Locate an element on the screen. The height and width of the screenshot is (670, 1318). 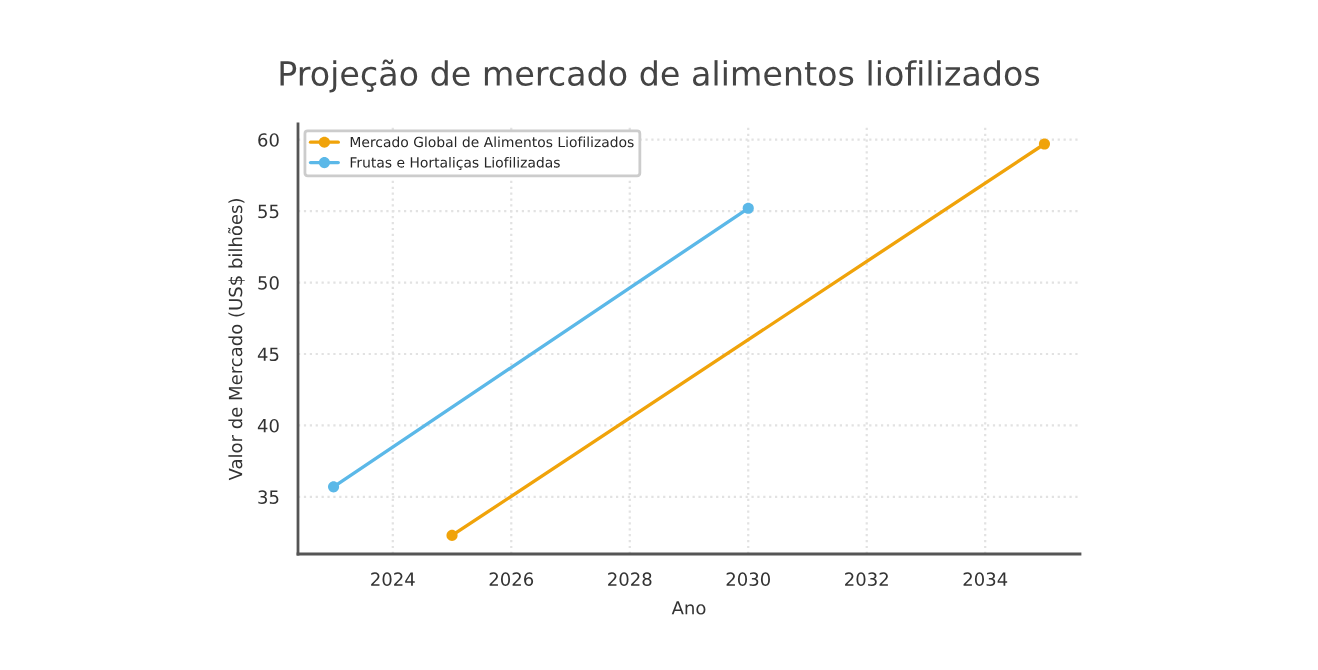
x-tick-label: 2026 is located at coordinates (511, 579).